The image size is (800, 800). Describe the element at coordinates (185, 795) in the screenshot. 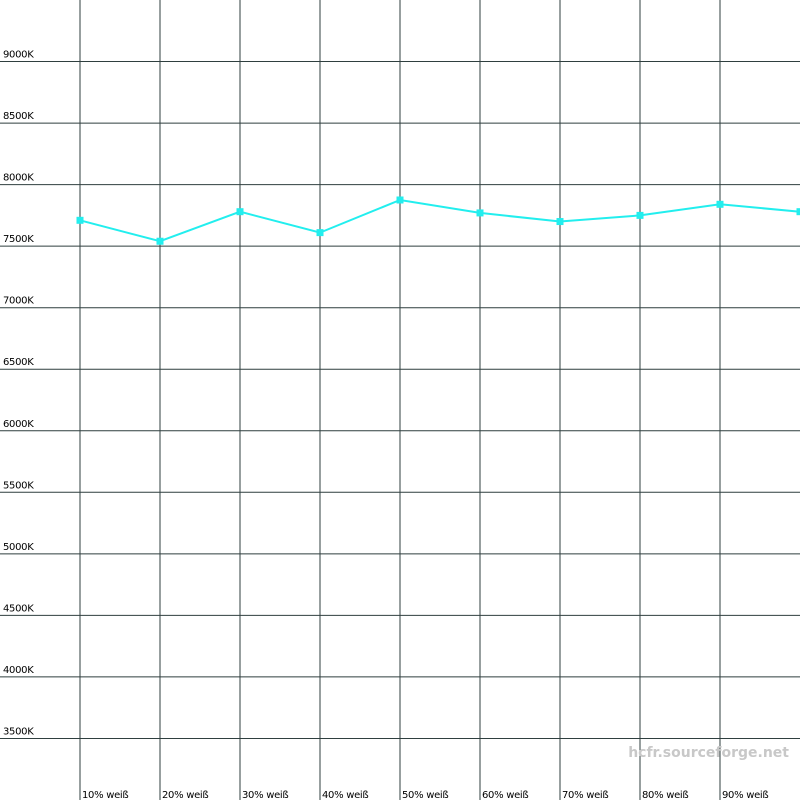

I see `x-tick-label: 20% weiß` at that location.